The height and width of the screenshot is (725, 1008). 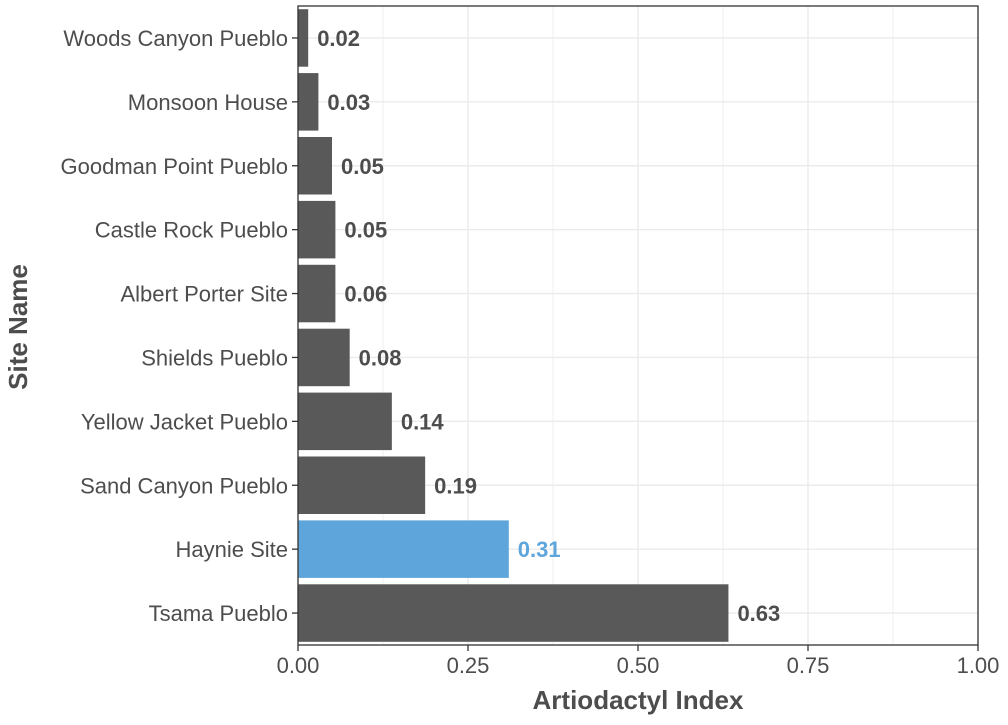 What do you see at coordinates (638, 665) in the screenshot?
I see `x-tick-label: 0.50` at bounding box center [638, 665].